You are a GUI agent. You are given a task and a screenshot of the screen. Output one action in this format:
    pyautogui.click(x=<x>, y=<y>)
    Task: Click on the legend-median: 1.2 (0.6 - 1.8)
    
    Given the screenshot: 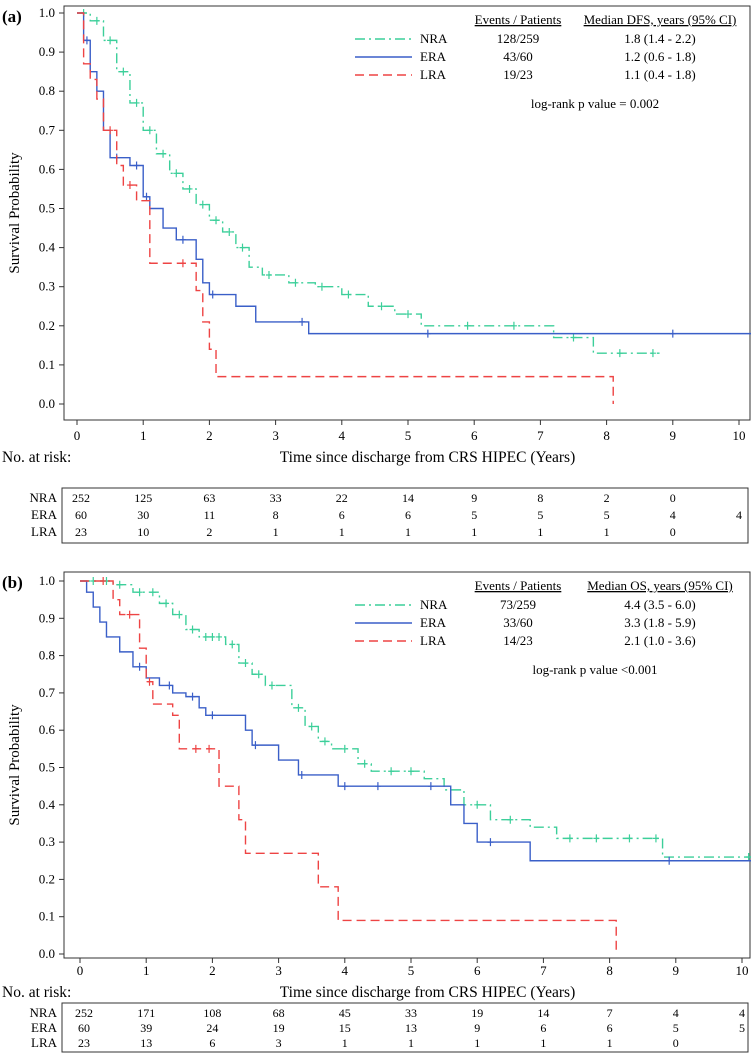 What is the action you would take?
    pyautogui.click(x=660, y=56)
    